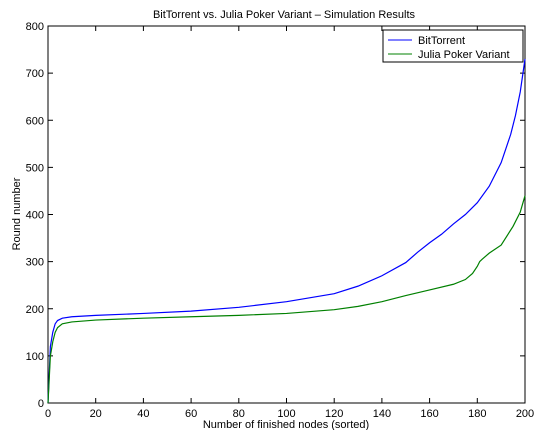 The image size is (536, 430). I want to click on y-tick-label: 100, so click(35, 357).